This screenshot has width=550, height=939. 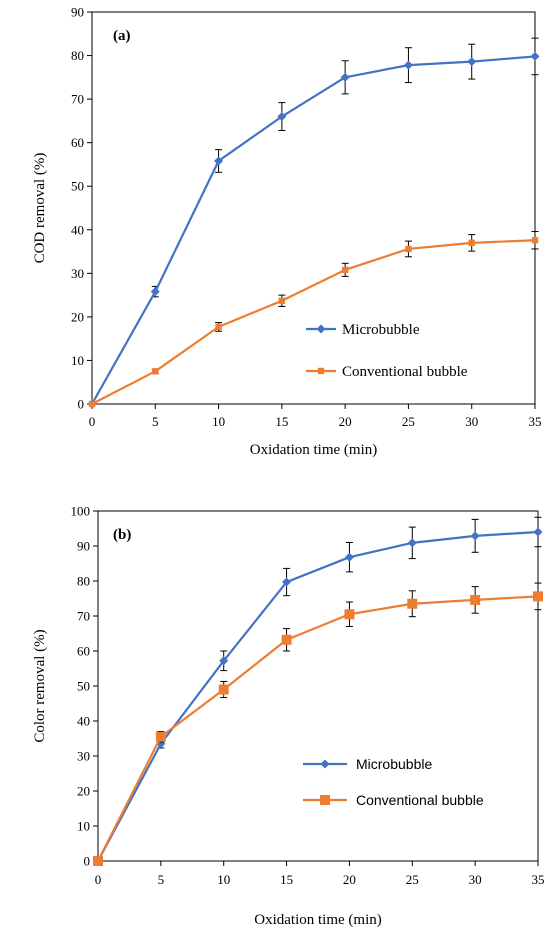 What do you see at coordinates (122, 535) in the screenshot?
I see `panel-label: (b)` at bounding box center [122, 535].